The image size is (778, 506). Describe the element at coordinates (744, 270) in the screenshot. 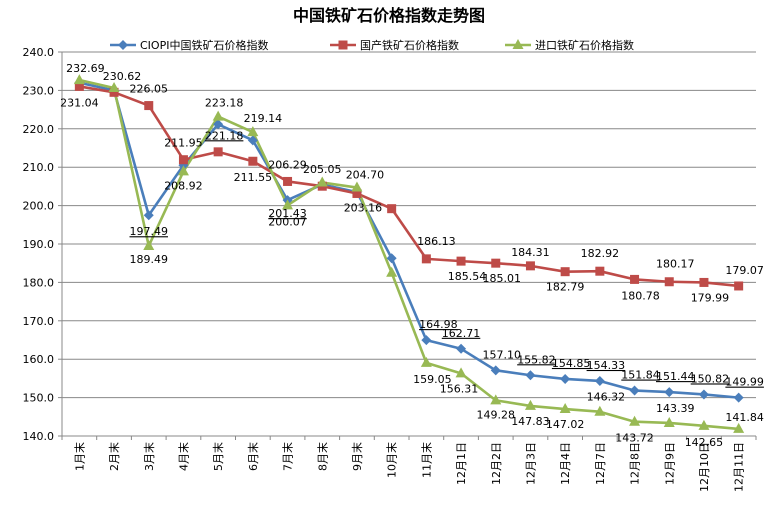

I see `data-label: 179.07` at that location.